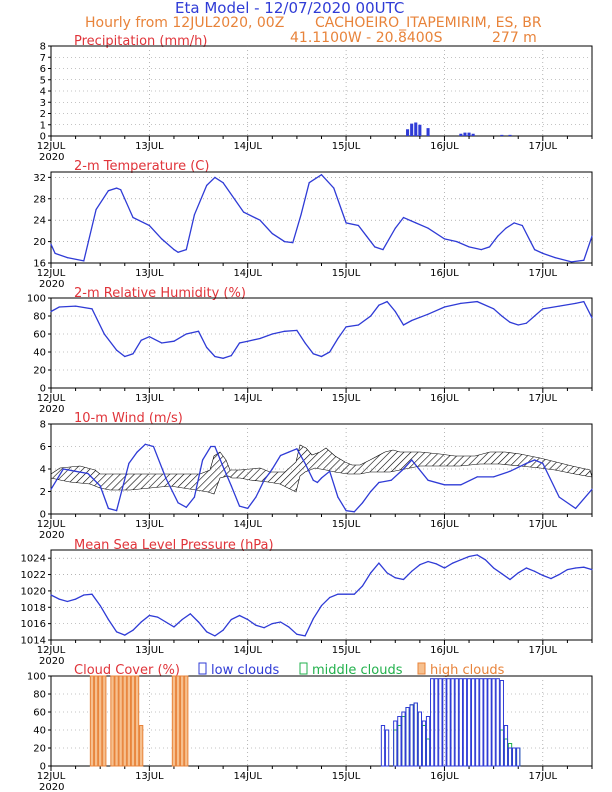 The height and width of the screenshot is (792, 612). Describe the element at coordinates (33, 559) in the screenshot. I see `pressure-ytick-label: 1024` at that location.